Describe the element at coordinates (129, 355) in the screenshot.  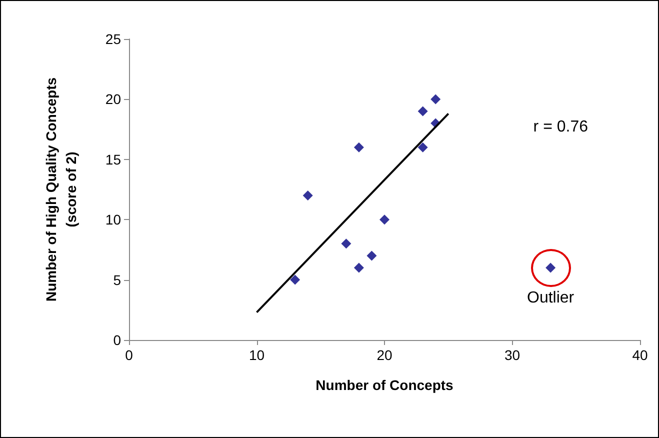
I see `x-tick-label: 0` at that location.